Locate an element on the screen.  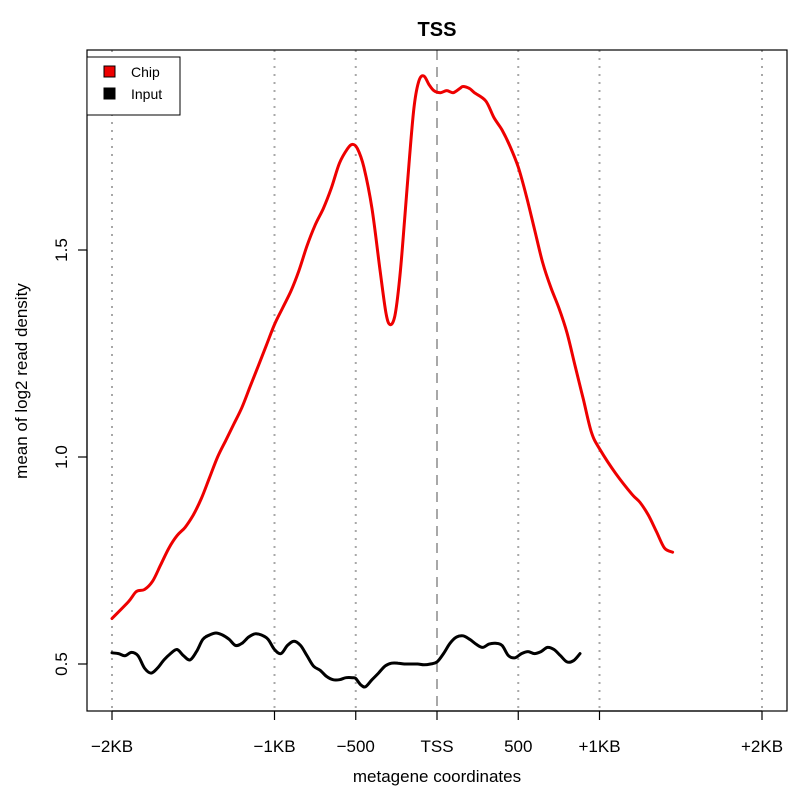
series-line-input is located at coordinates (346, 660).